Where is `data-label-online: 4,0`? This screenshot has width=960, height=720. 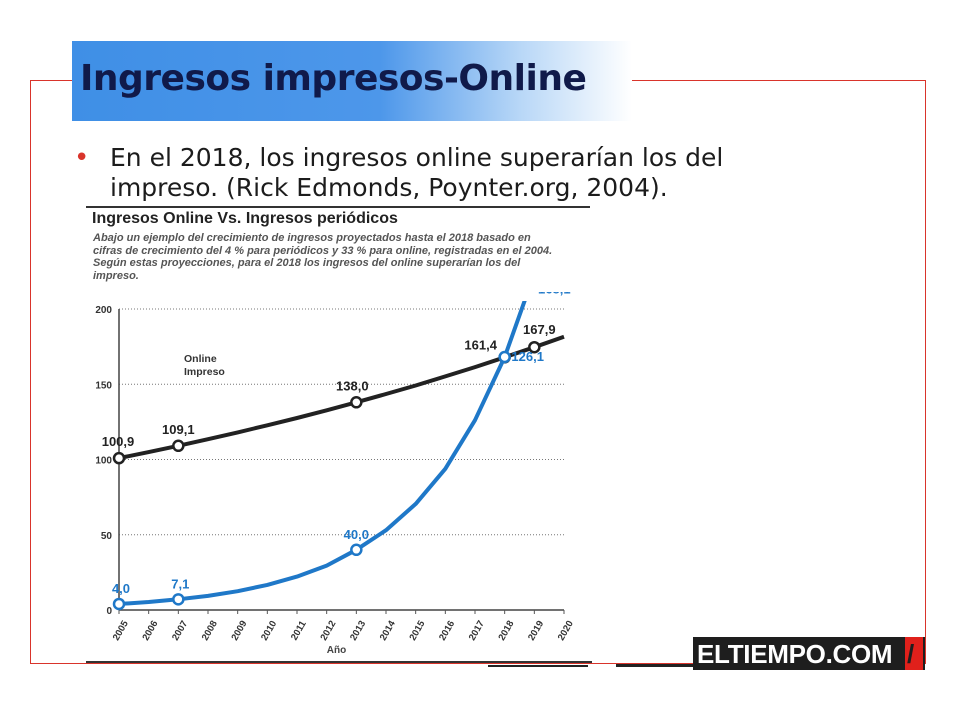 data-label-online: 4,0 is located at coordinates (121, 588).